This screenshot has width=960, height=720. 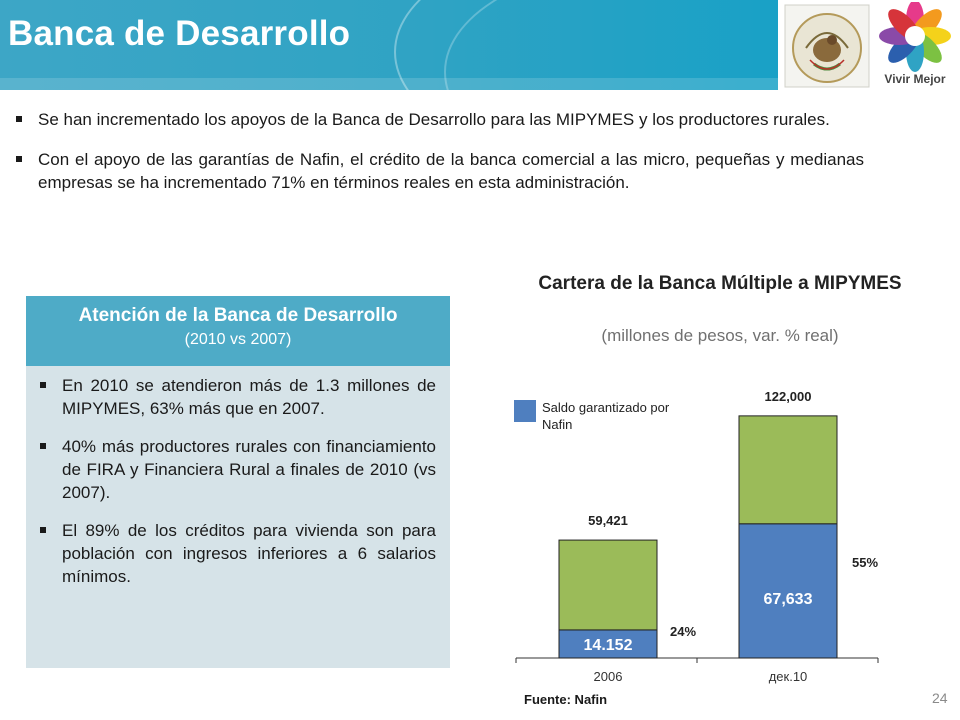 What do you see at coordinates (606, 416) in the screenshot?
I see `legend-label: Saldo garantizado por Nafin` at bounding box center [606, 416].